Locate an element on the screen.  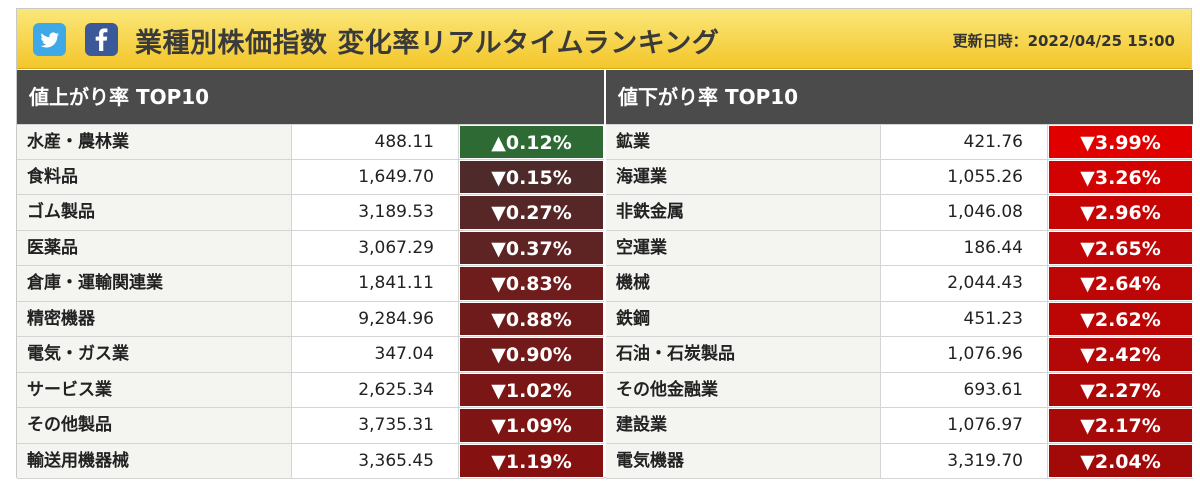
sector-name: 輸送用機器械 is located at coordinates (154, 460).